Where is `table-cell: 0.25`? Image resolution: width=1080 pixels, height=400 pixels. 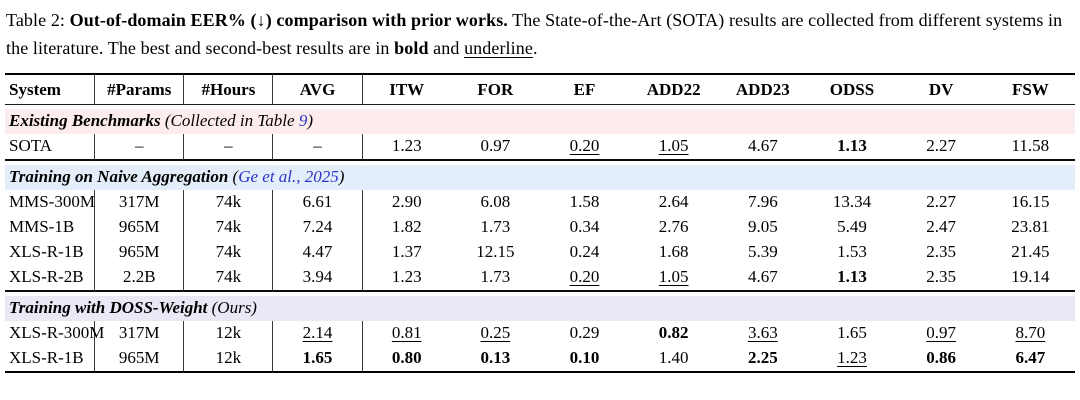
table-cell: 0.25 is located at coordinates (495, 333).